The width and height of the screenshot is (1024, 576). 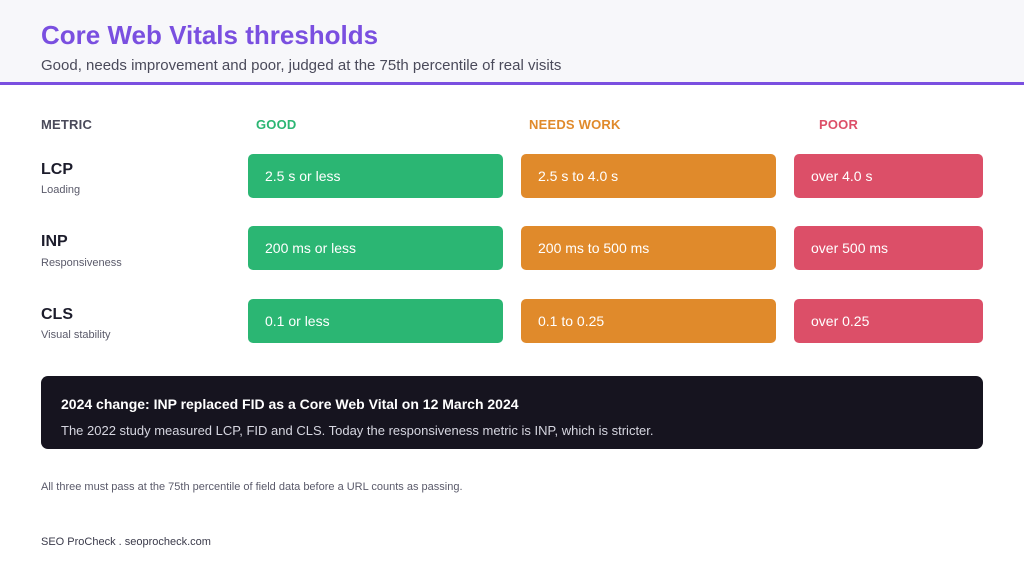 I want to click on metric-description-lcp: Loading, so click(x=61, y=190).